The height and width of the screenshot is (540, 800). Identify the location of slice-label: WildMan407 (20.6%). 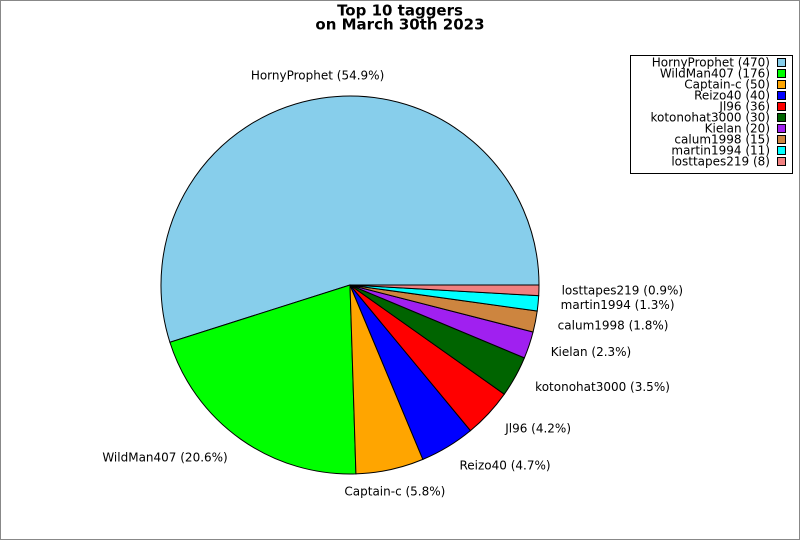
(164, 457).